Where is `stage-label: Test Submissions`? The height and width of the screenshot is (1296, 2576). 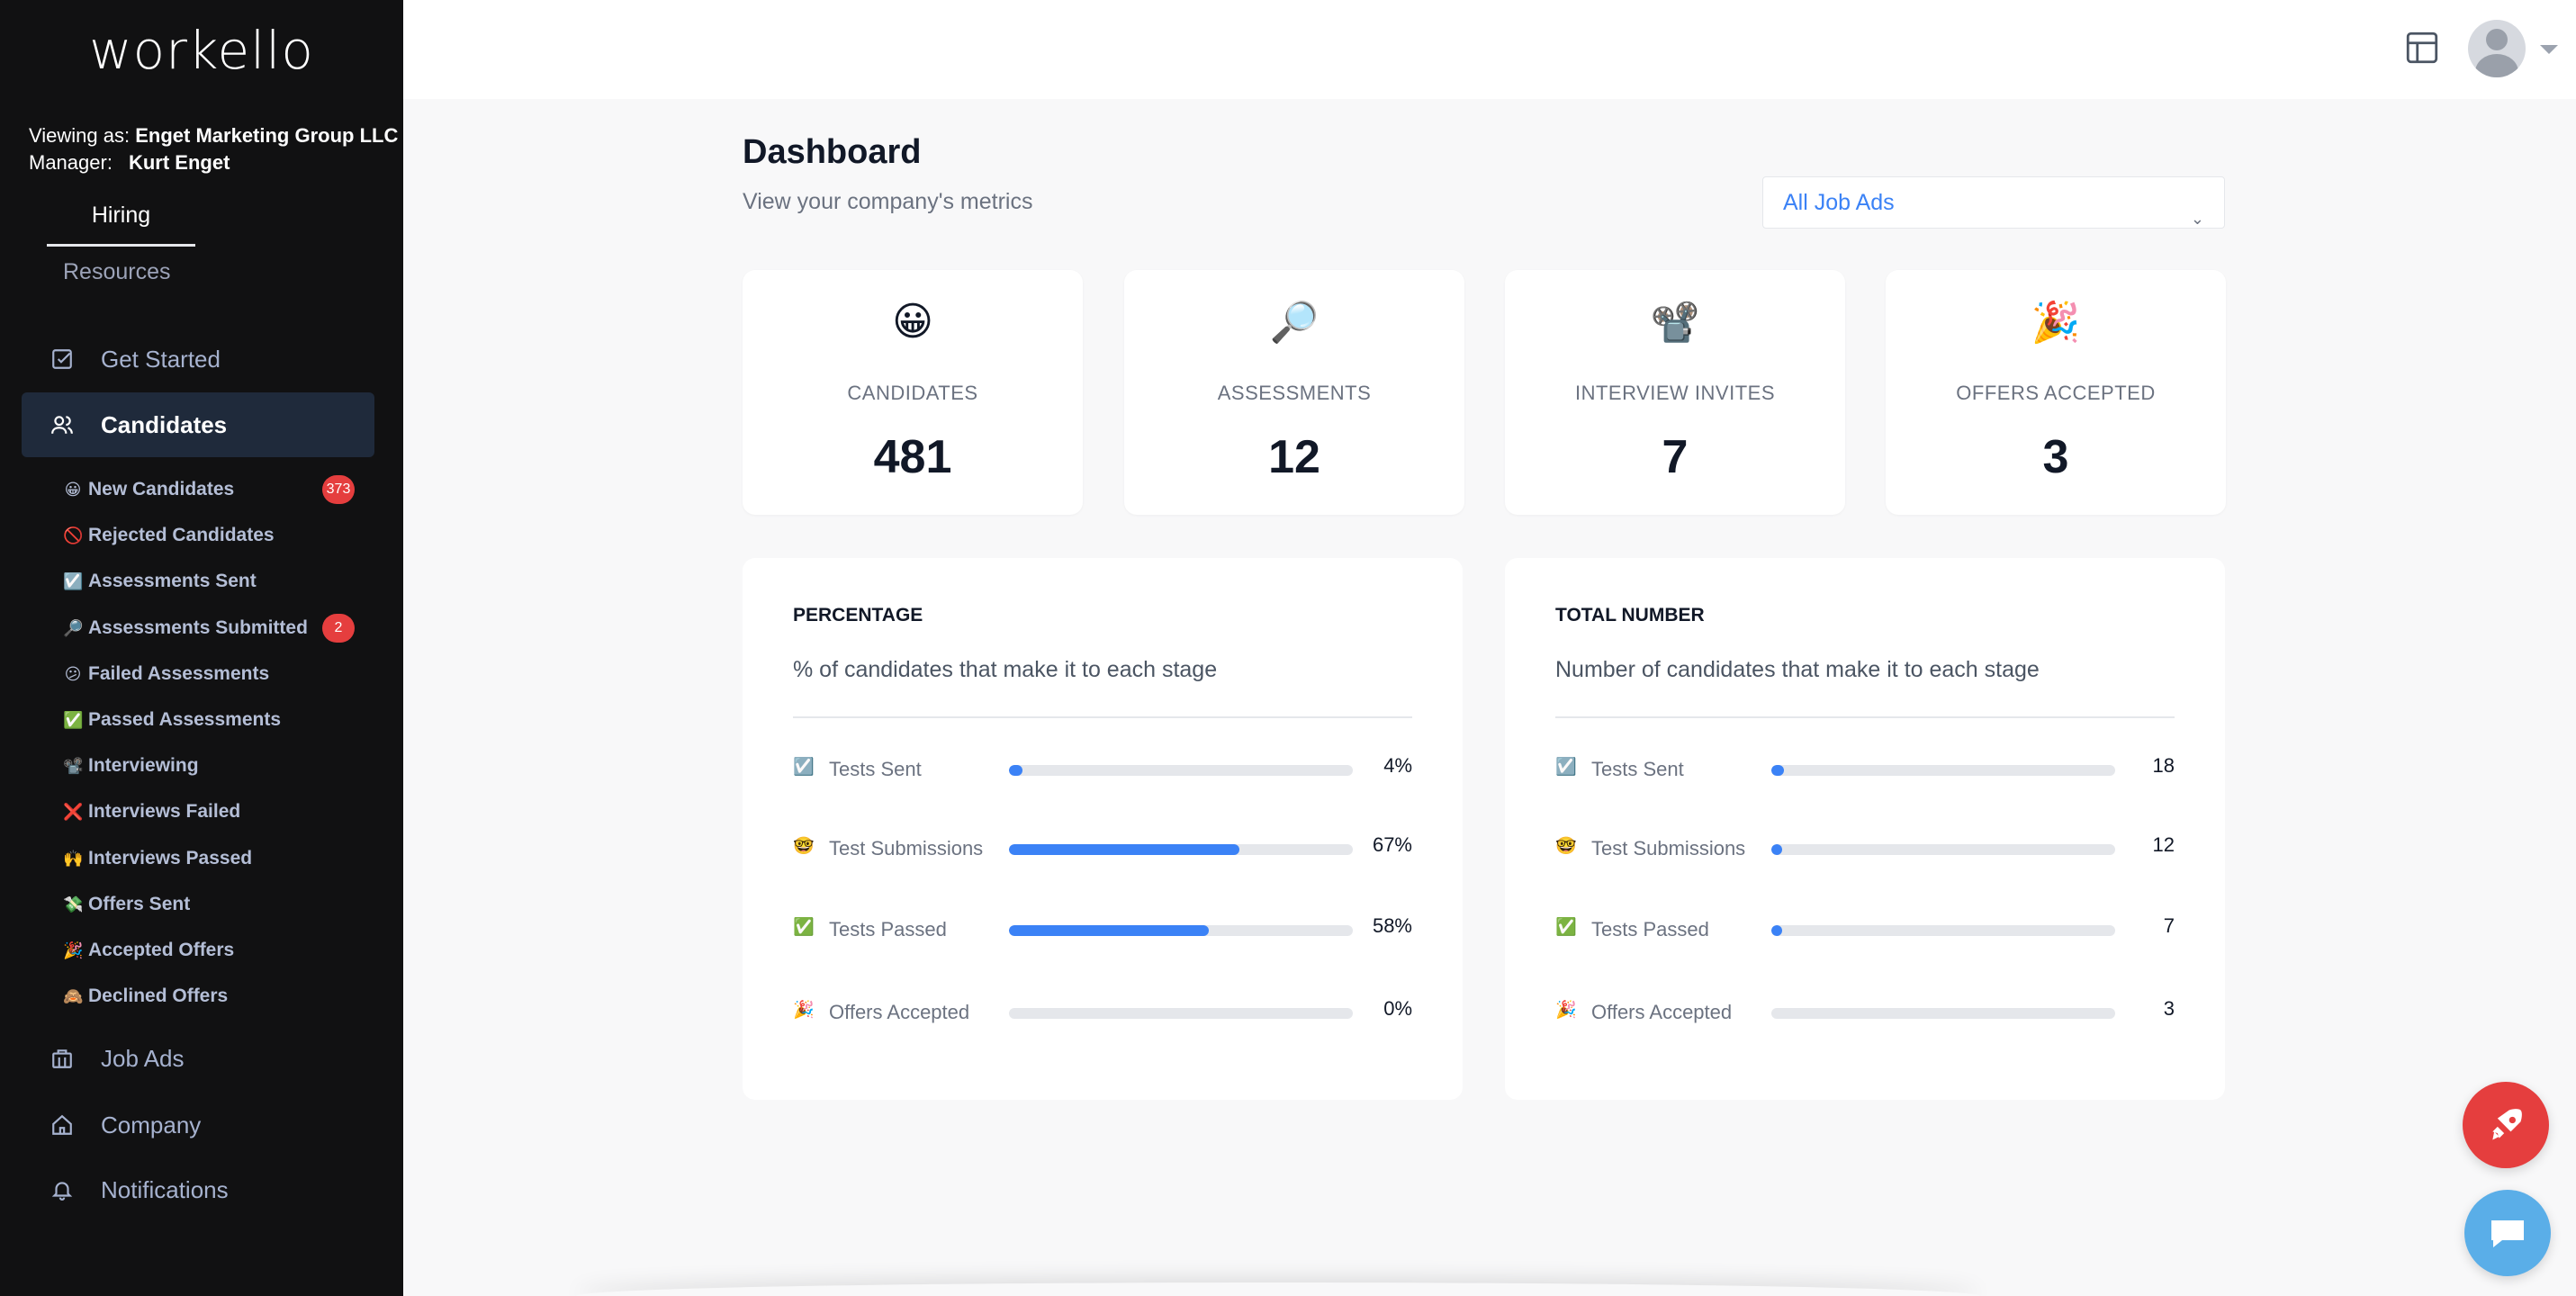 stage-label: Test Submissions is located at coordinates (906, 849).